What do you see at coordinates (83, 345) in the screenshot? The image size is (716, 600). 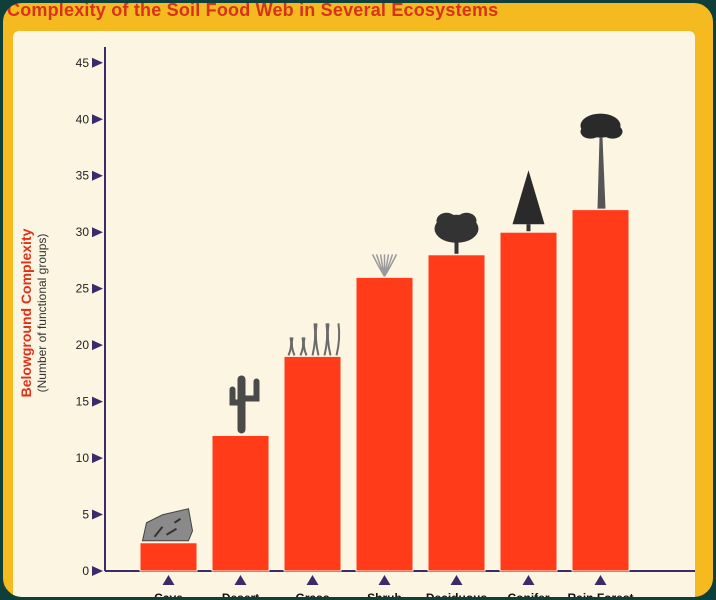 I see `y-tick-label: 20` at bounding box center [83, 345].